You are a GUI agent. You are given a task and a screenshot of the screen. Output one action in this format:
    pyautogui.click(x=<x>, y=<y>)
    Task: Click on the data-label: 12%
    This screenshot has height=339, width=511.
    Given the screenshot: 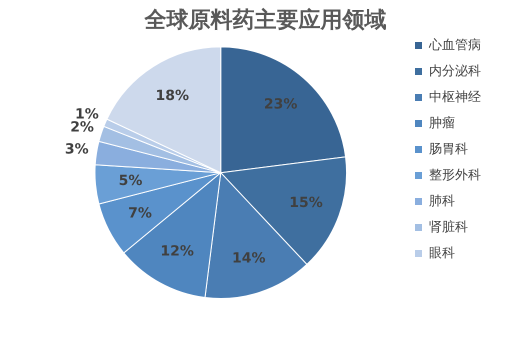 What is the action you would take?
    pyautogui.click(x=177, y=252)
    